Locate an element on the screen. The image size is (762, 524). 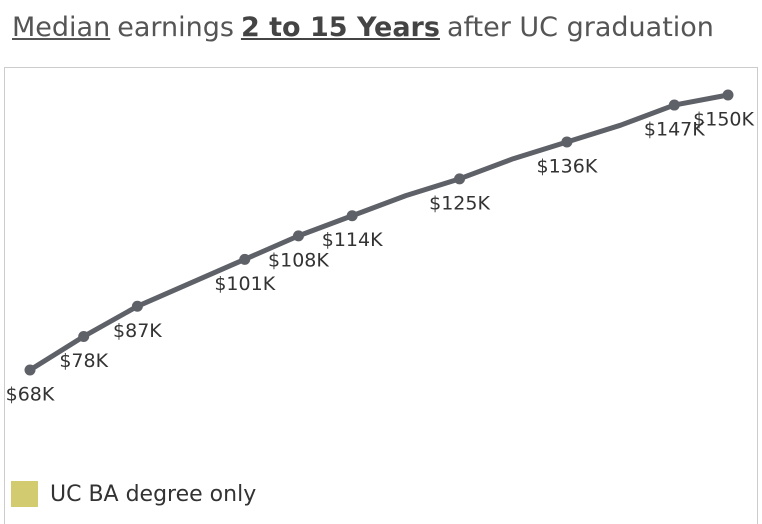
data-label: $68K is located at coordinates (30, 395).